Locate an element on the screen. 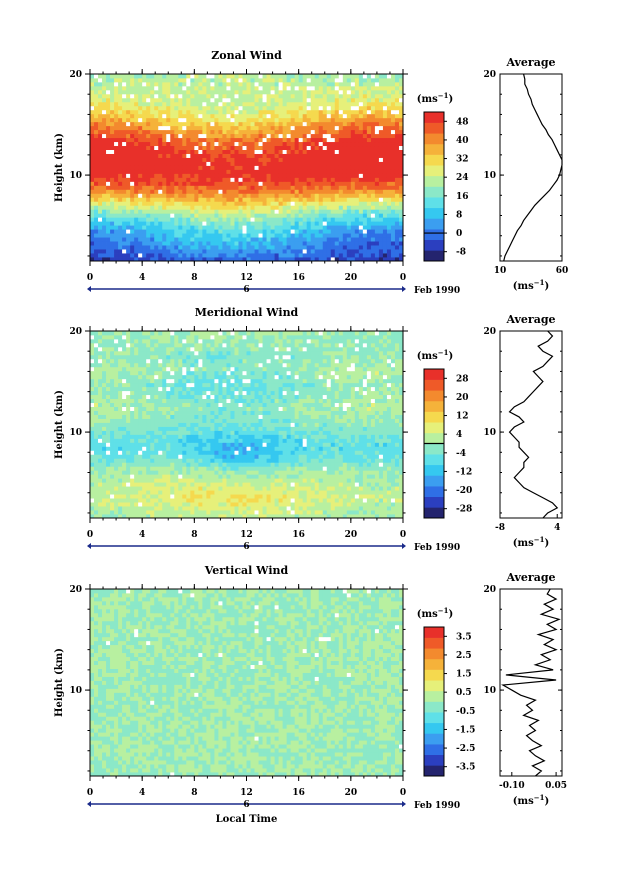  colorbar-swatch is located at coordinates (434, 213).